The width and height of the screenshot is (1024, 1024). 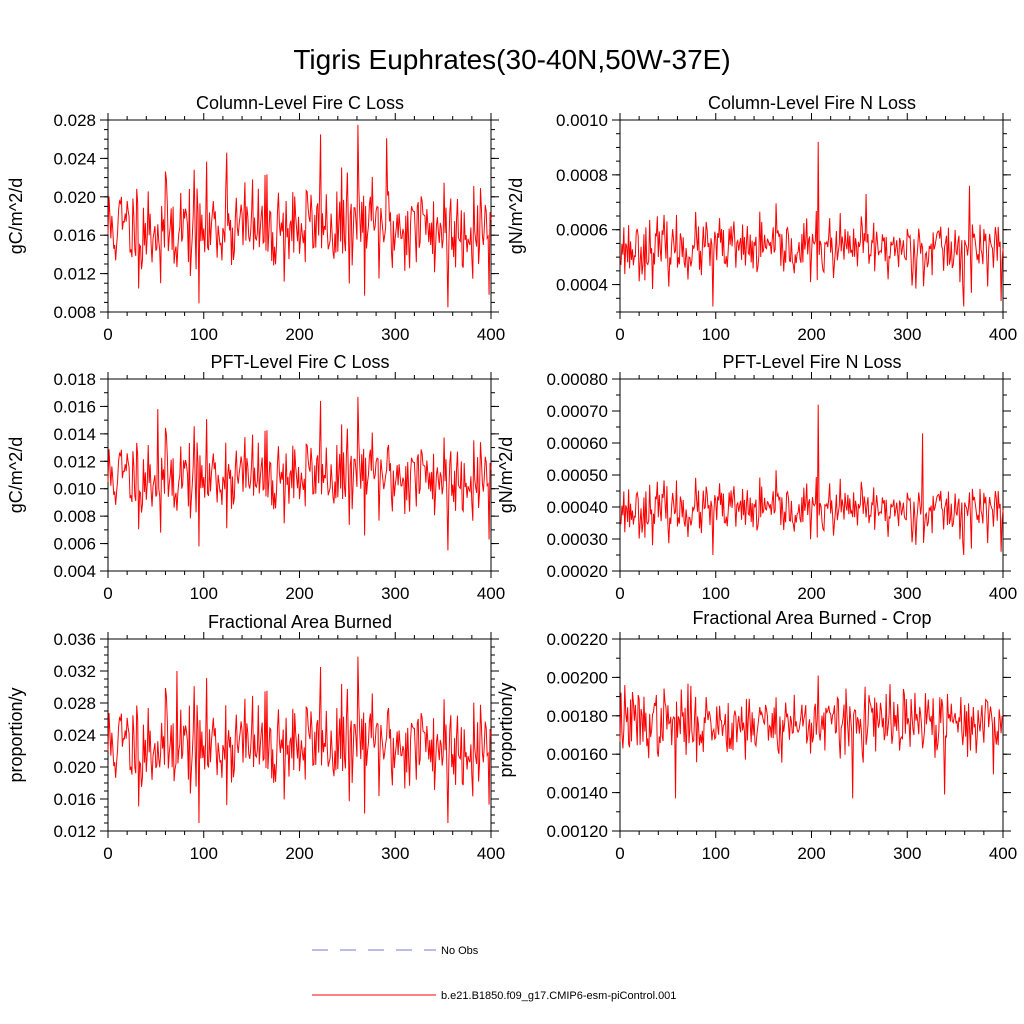 I want to click on y-axis-label: gN/m^2/d, so click(x=516, y=216).